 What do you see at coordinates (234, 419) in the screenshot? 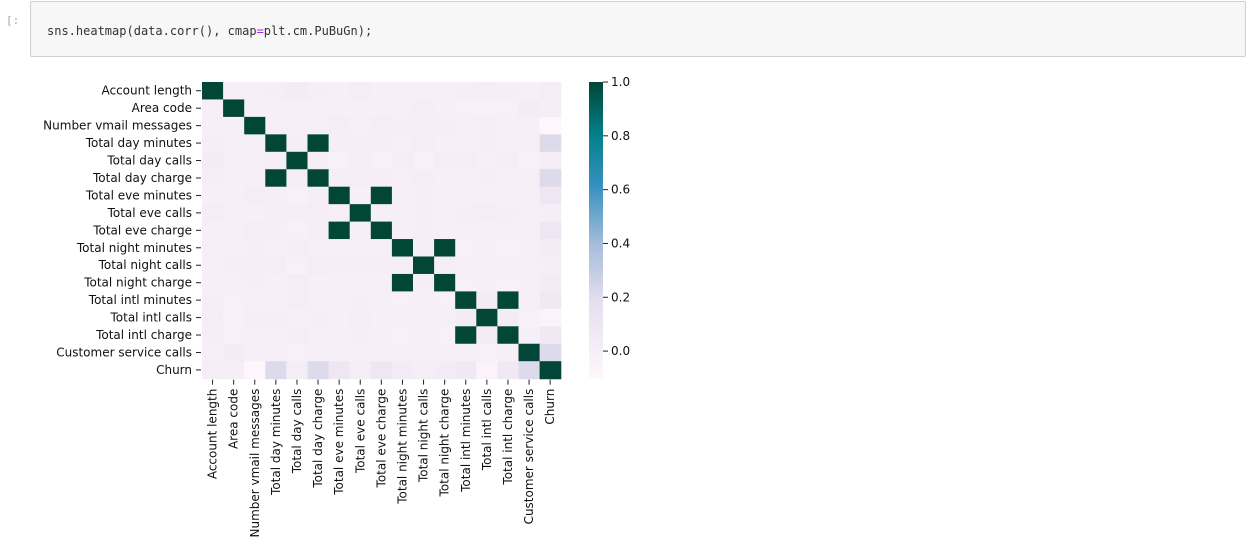
I see `x-tick-label: Area code` at bounding box center [234, 419].